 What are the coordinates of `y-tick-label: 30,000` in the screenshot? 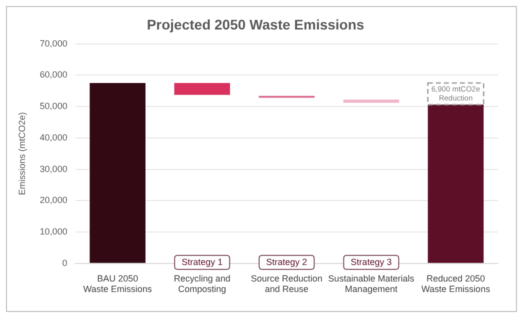 It's located at (54, 169).